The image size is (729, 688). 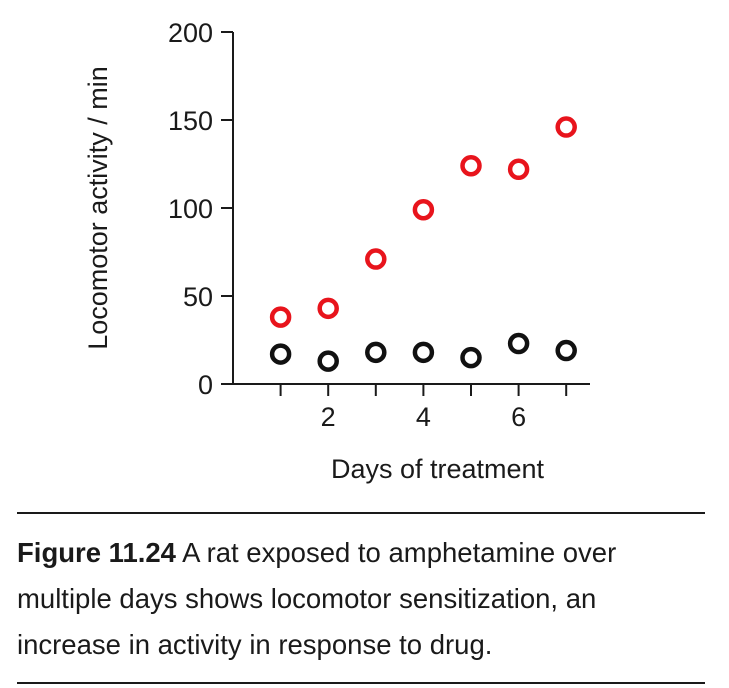 What do you see at coordinates (205, 385) in the screenshot?
I see `y-tick-label: 0` at bounding box center [205, 385].